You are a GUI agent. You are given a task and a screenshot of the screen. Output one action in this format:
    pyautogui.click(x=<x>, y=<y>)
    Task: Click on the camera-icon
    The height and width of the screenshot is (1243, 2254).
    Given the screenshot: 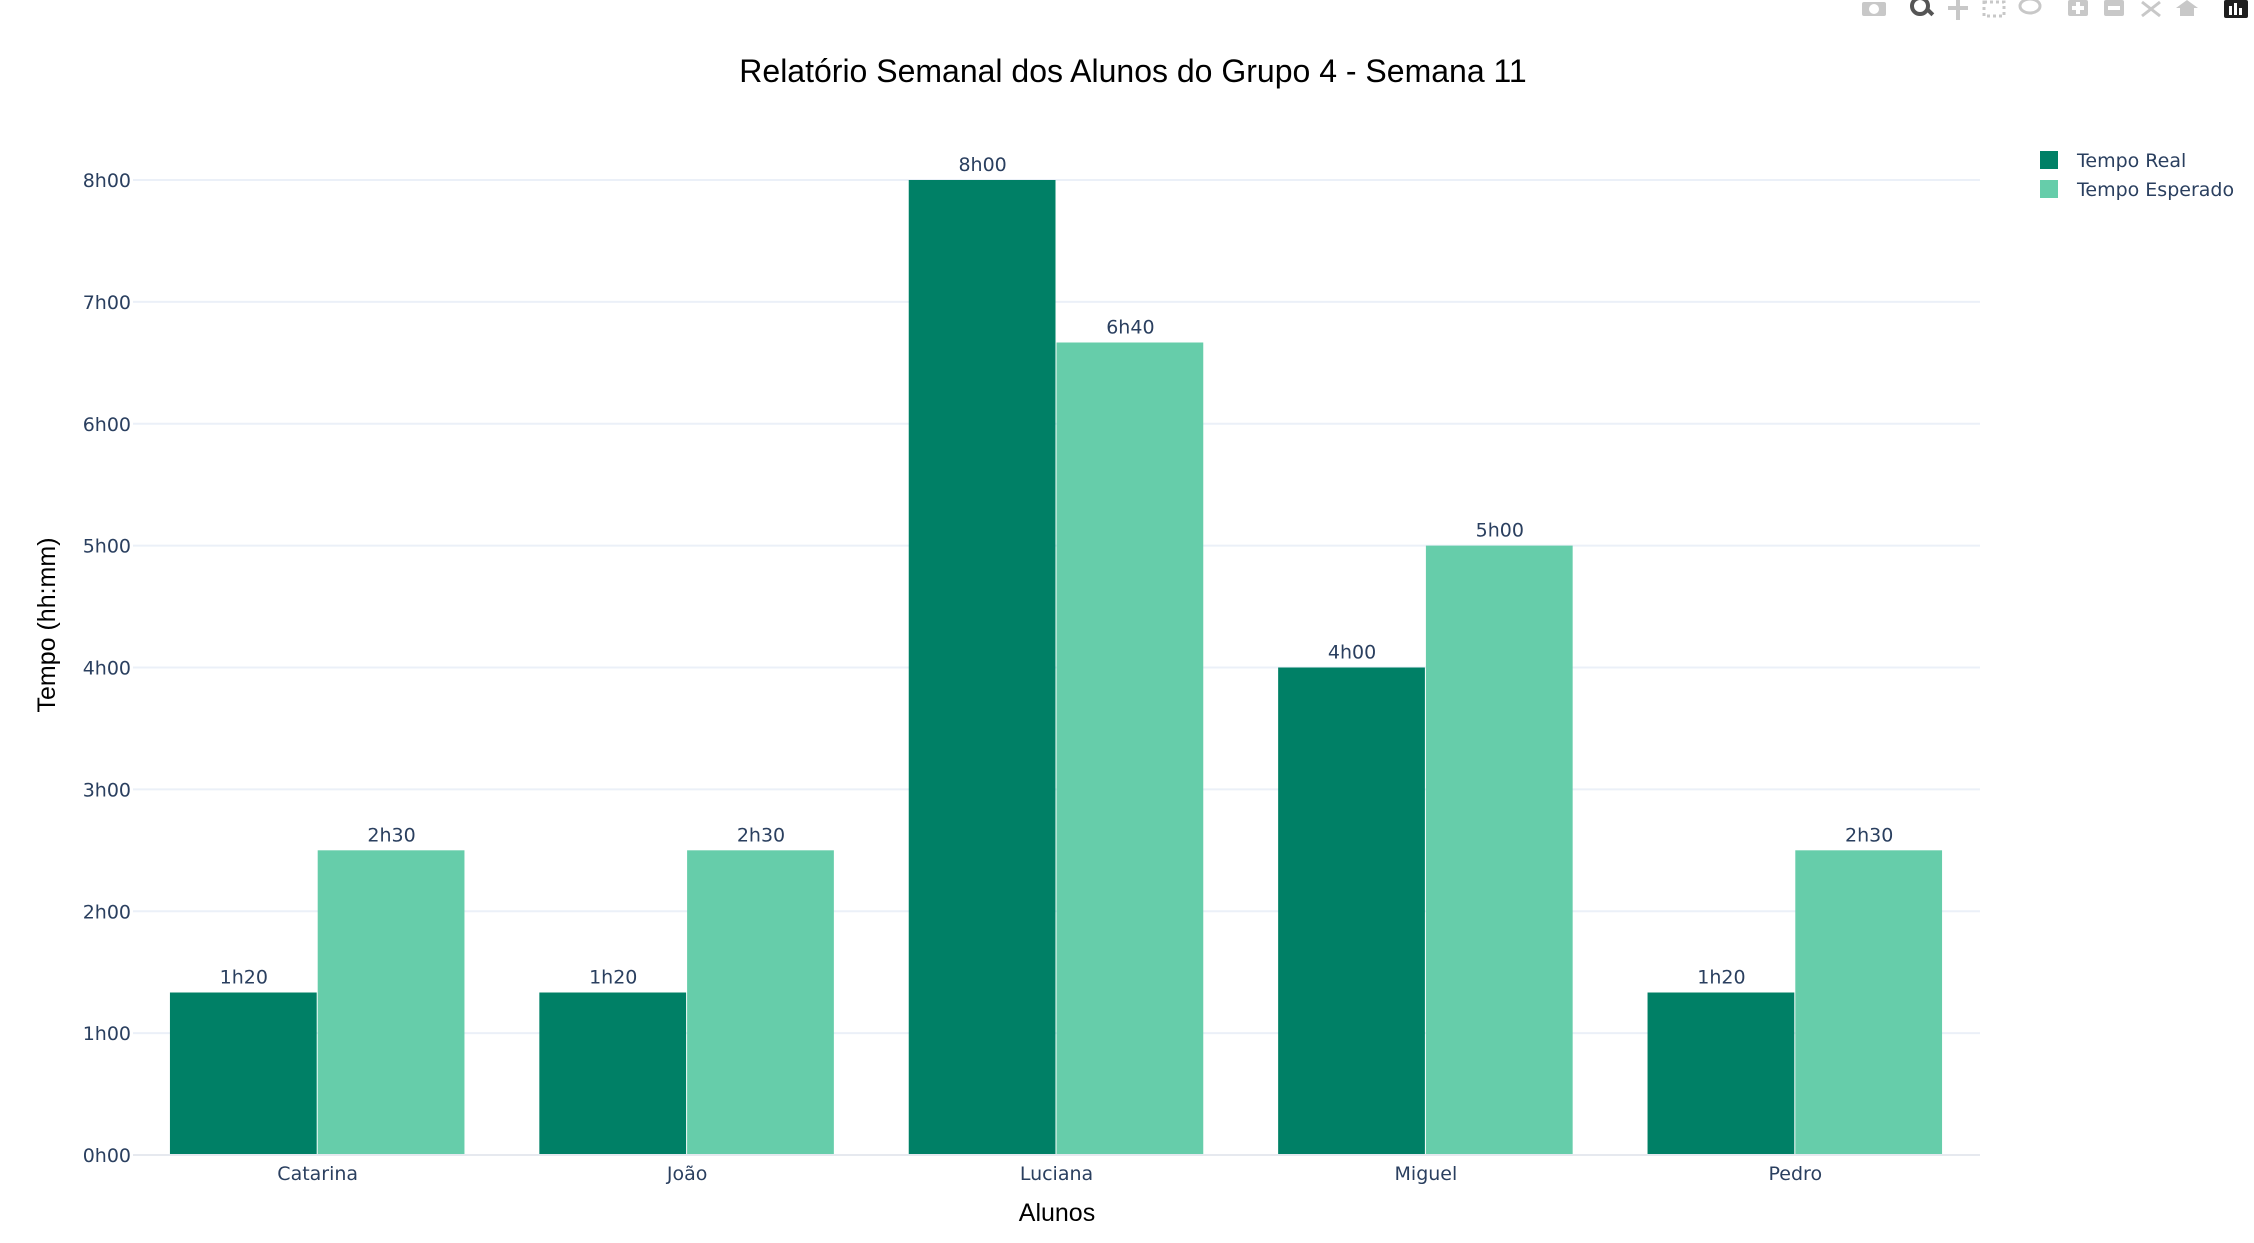 What is the action you would take?
    pyautogui.click(x=1874, y=9)
    